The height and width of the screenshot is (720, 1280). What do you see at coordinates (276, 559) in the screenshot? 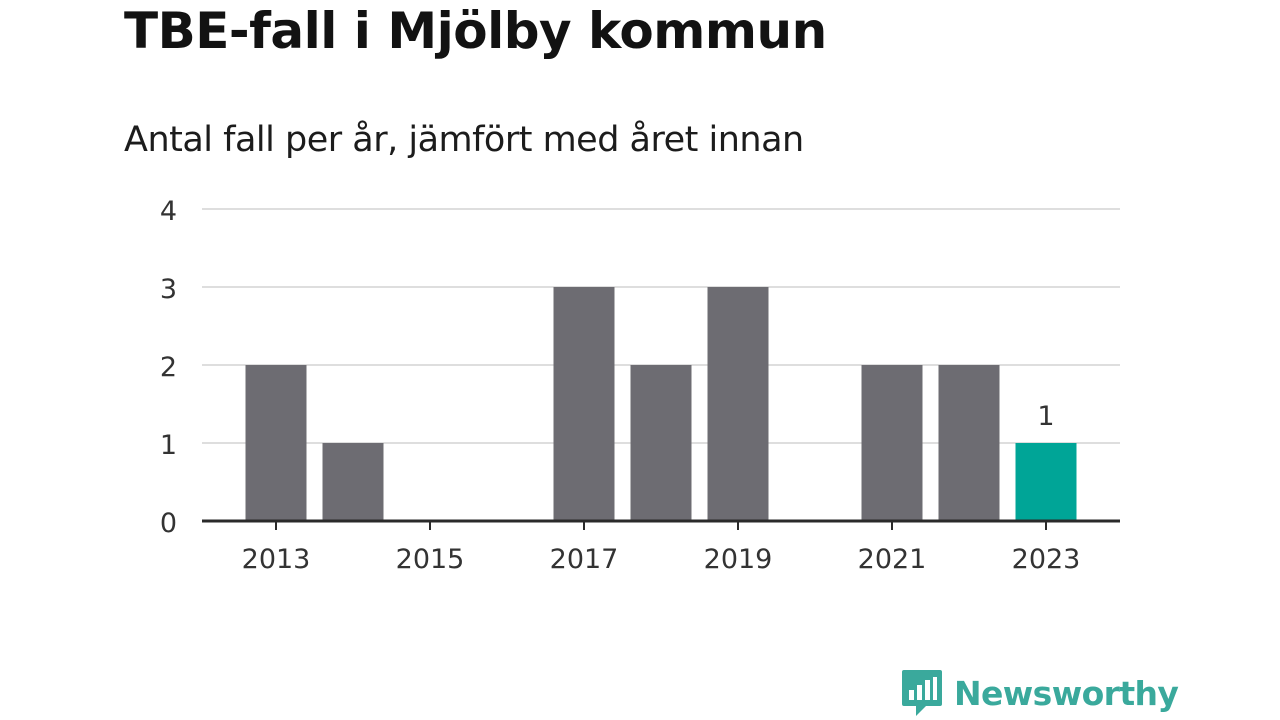
I see `x-tick-label: 2013` at bounding box center [276, 559].